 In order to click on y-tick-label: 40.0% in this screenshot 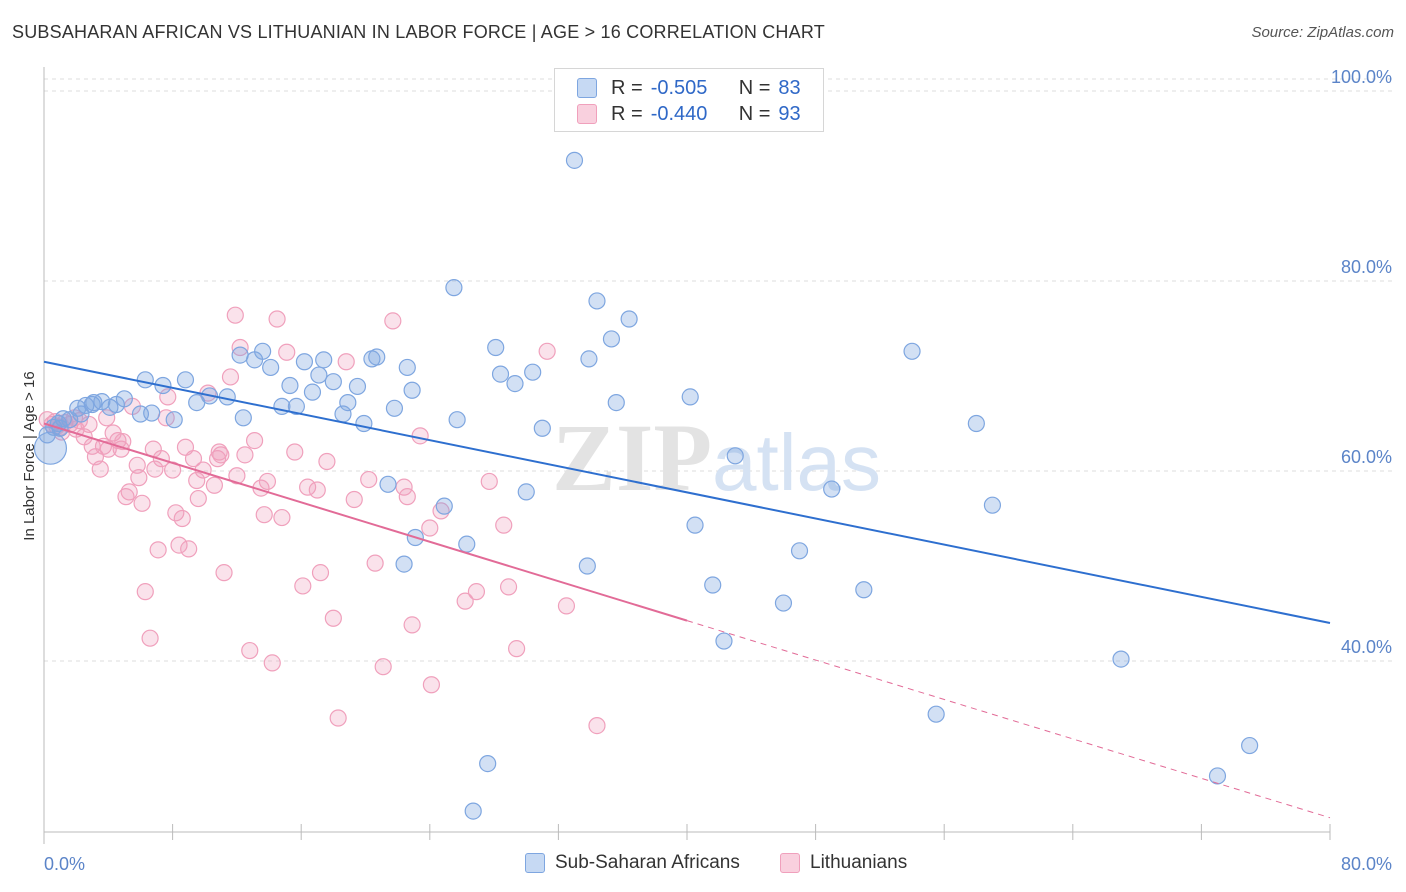, I will do `click(1366, 647)`.